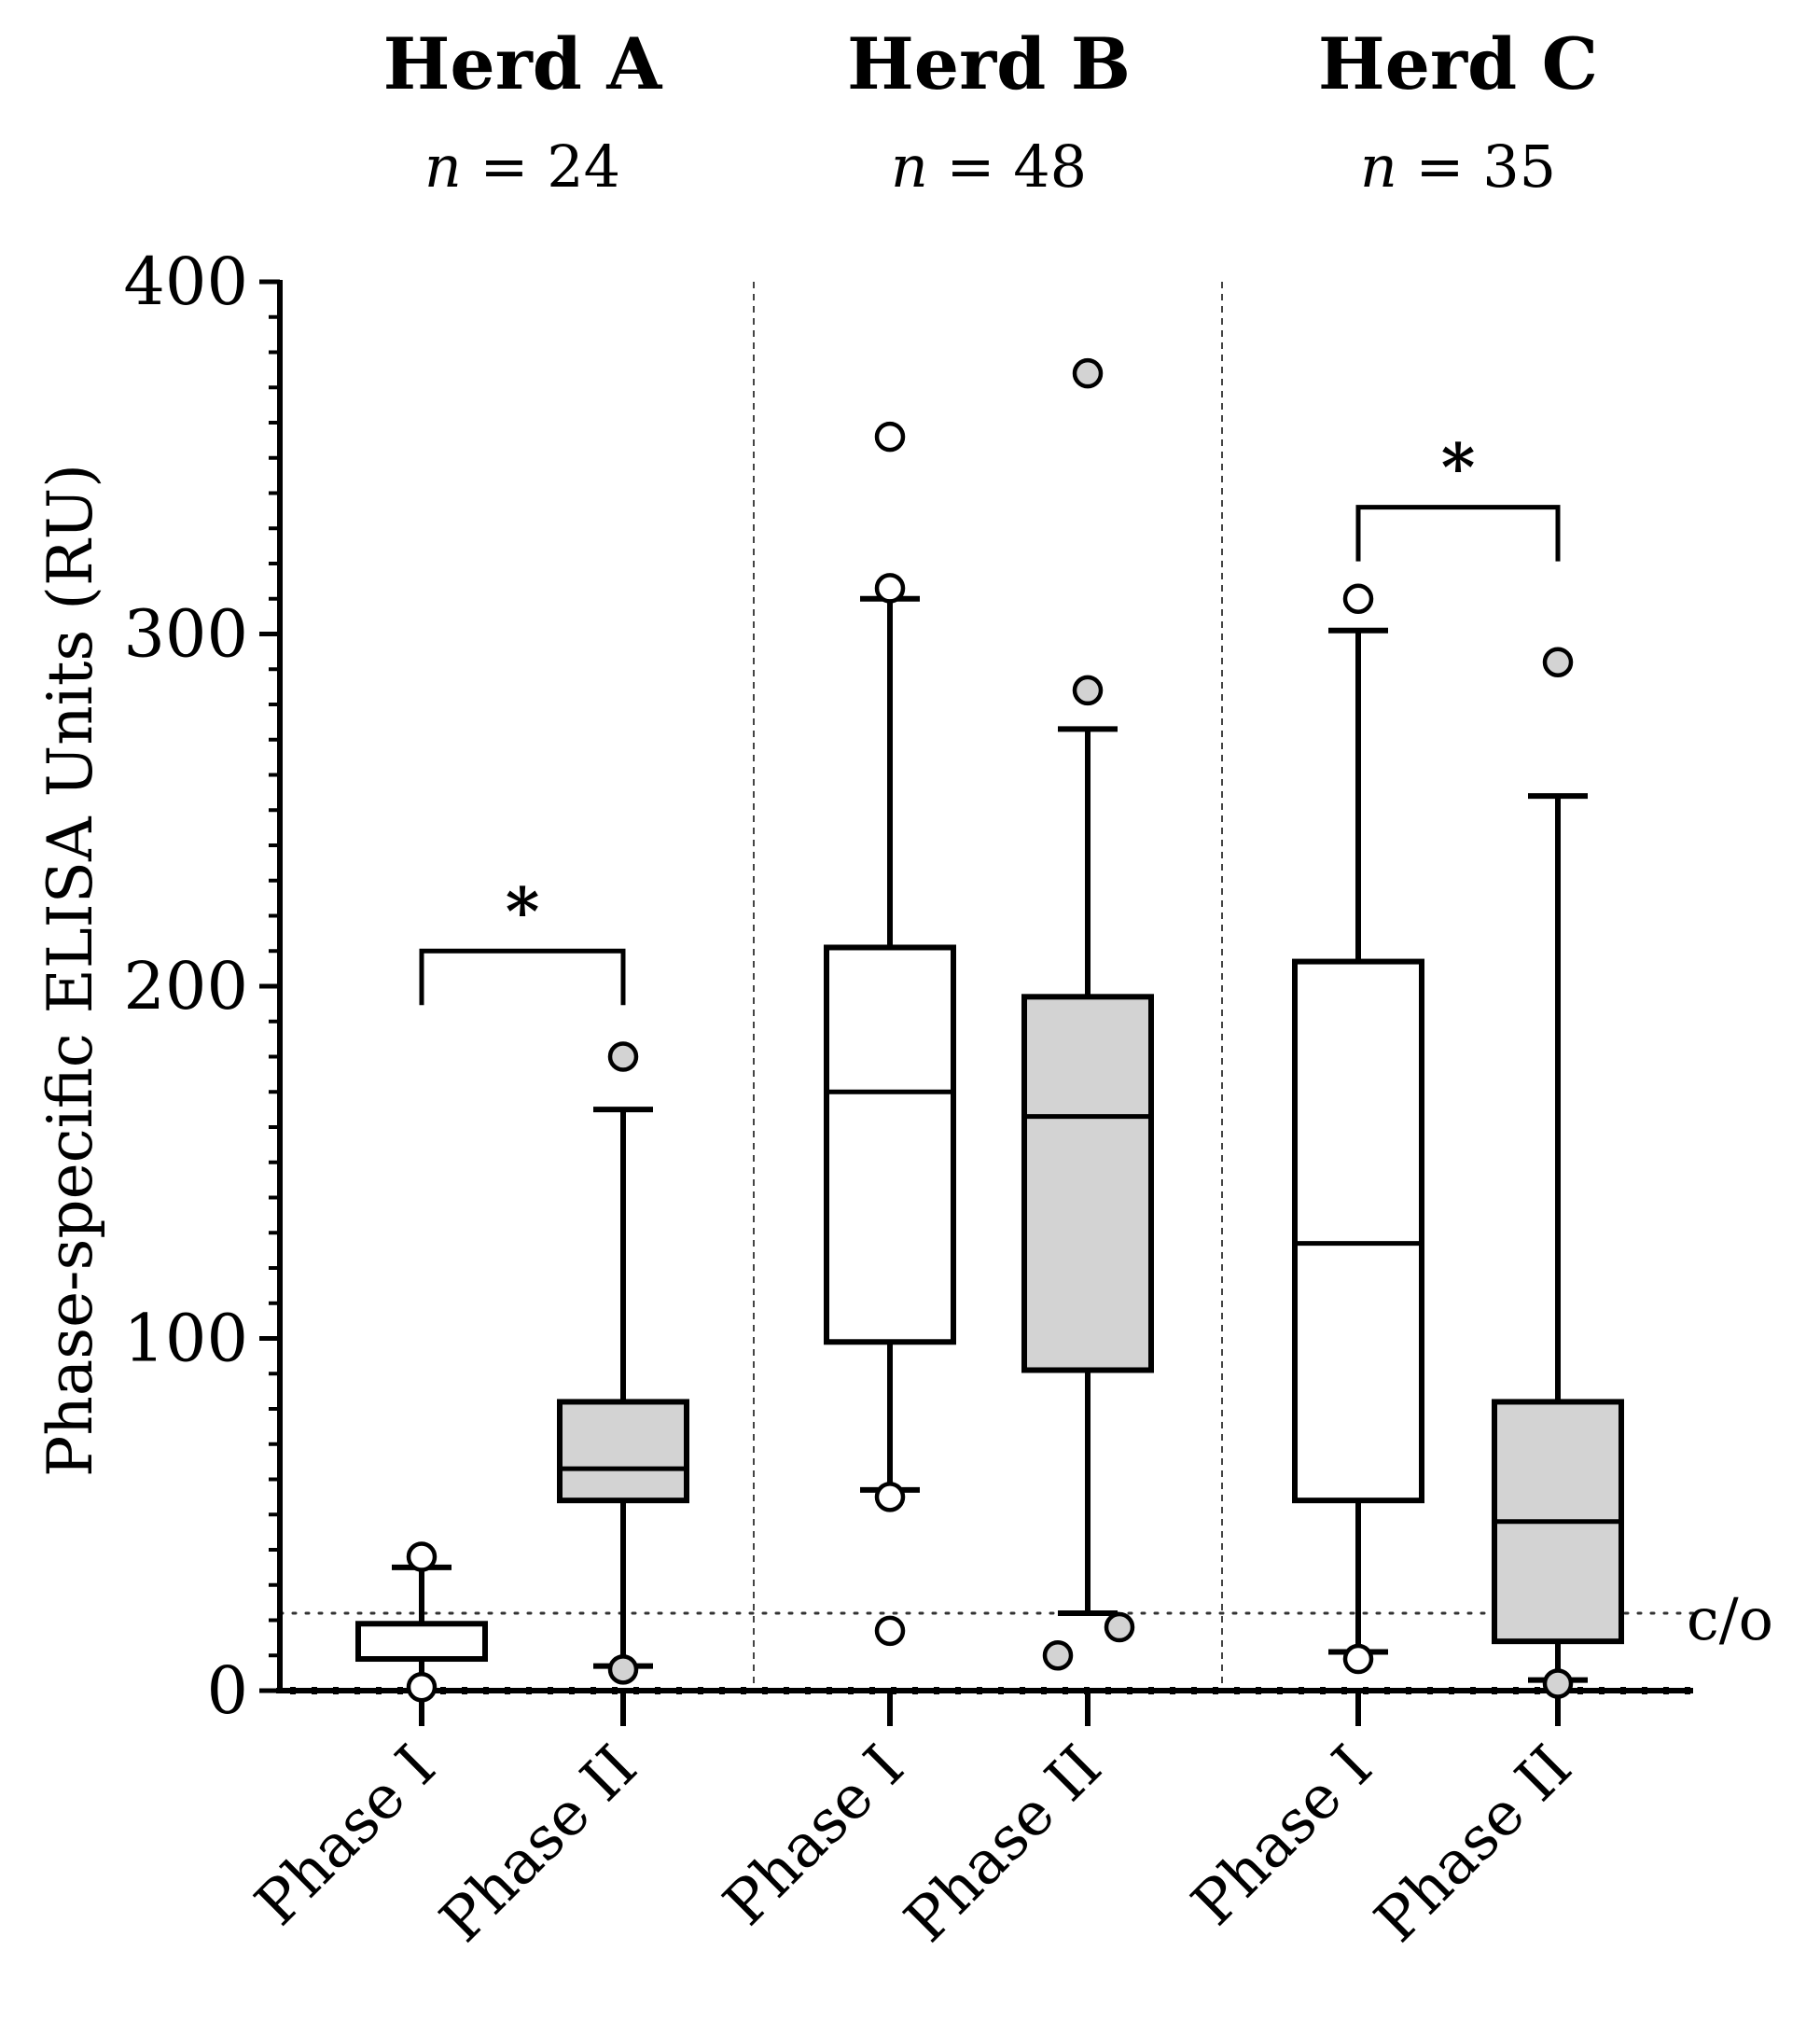  Describe the element at coordinates (185, 282) in the screenshot. I see `y-tick-label: 400` at that location.